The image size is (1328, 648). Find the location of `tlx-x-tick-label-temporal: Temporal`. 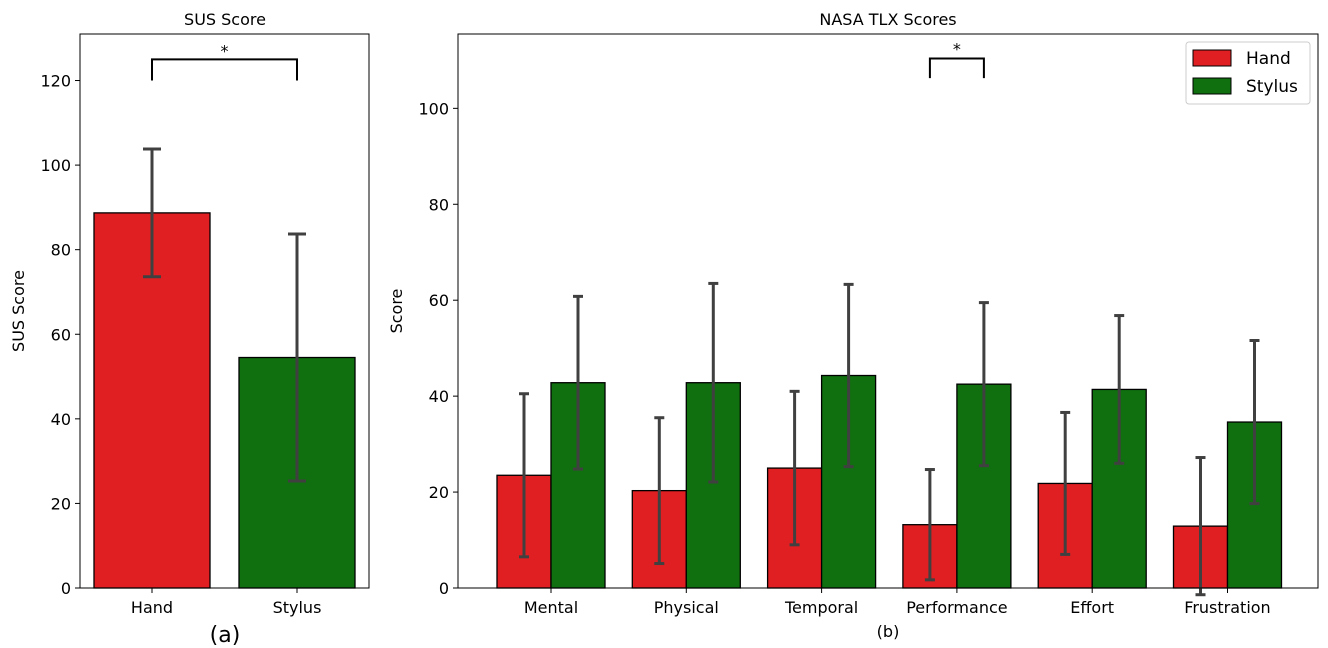

tlx-x-tick-label-temporal: Temporal is located at coordinates (821, 607).